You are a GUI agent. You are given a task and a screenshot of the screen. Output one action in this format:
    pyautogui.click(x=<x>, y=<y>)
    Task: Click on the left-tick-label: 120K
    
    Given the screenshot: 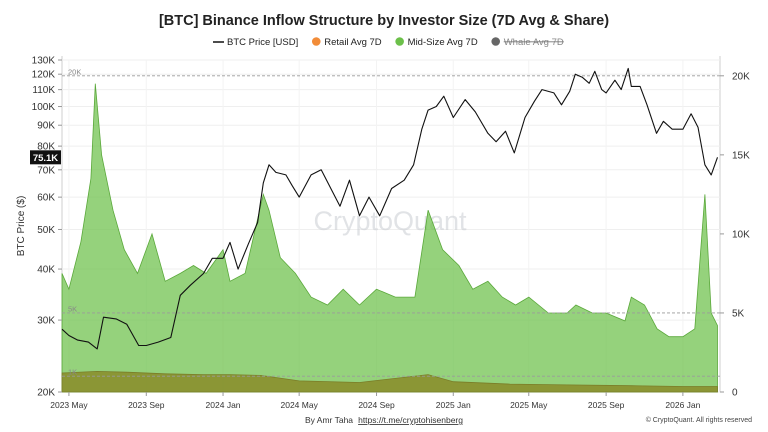 What is the action you would take?
    pyautogui.click(x=44, y=75)
    